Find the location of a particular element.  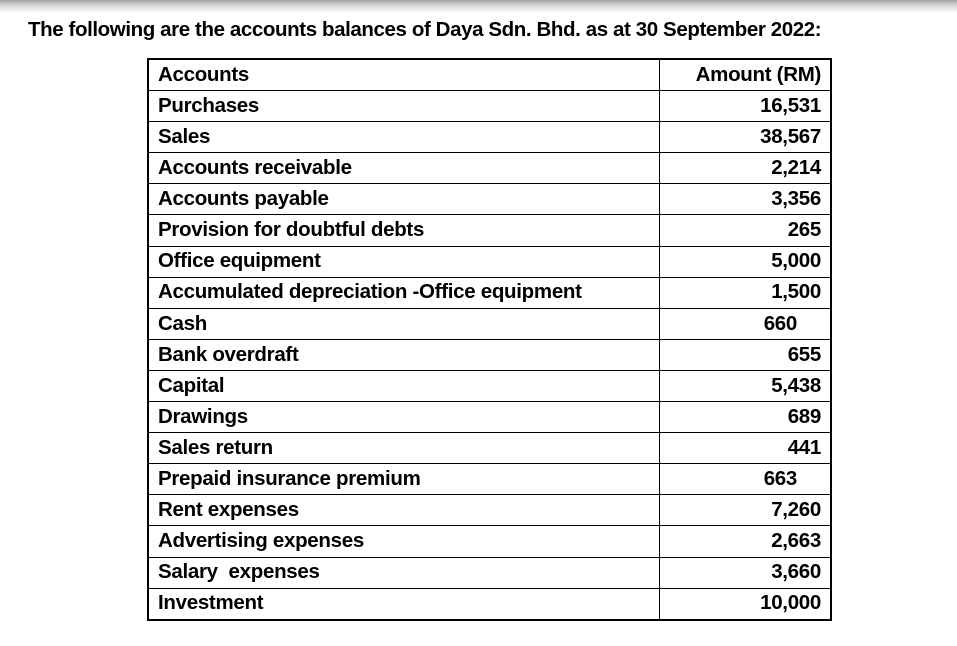

top-edge-shadow is located at coordinates (478, 6).